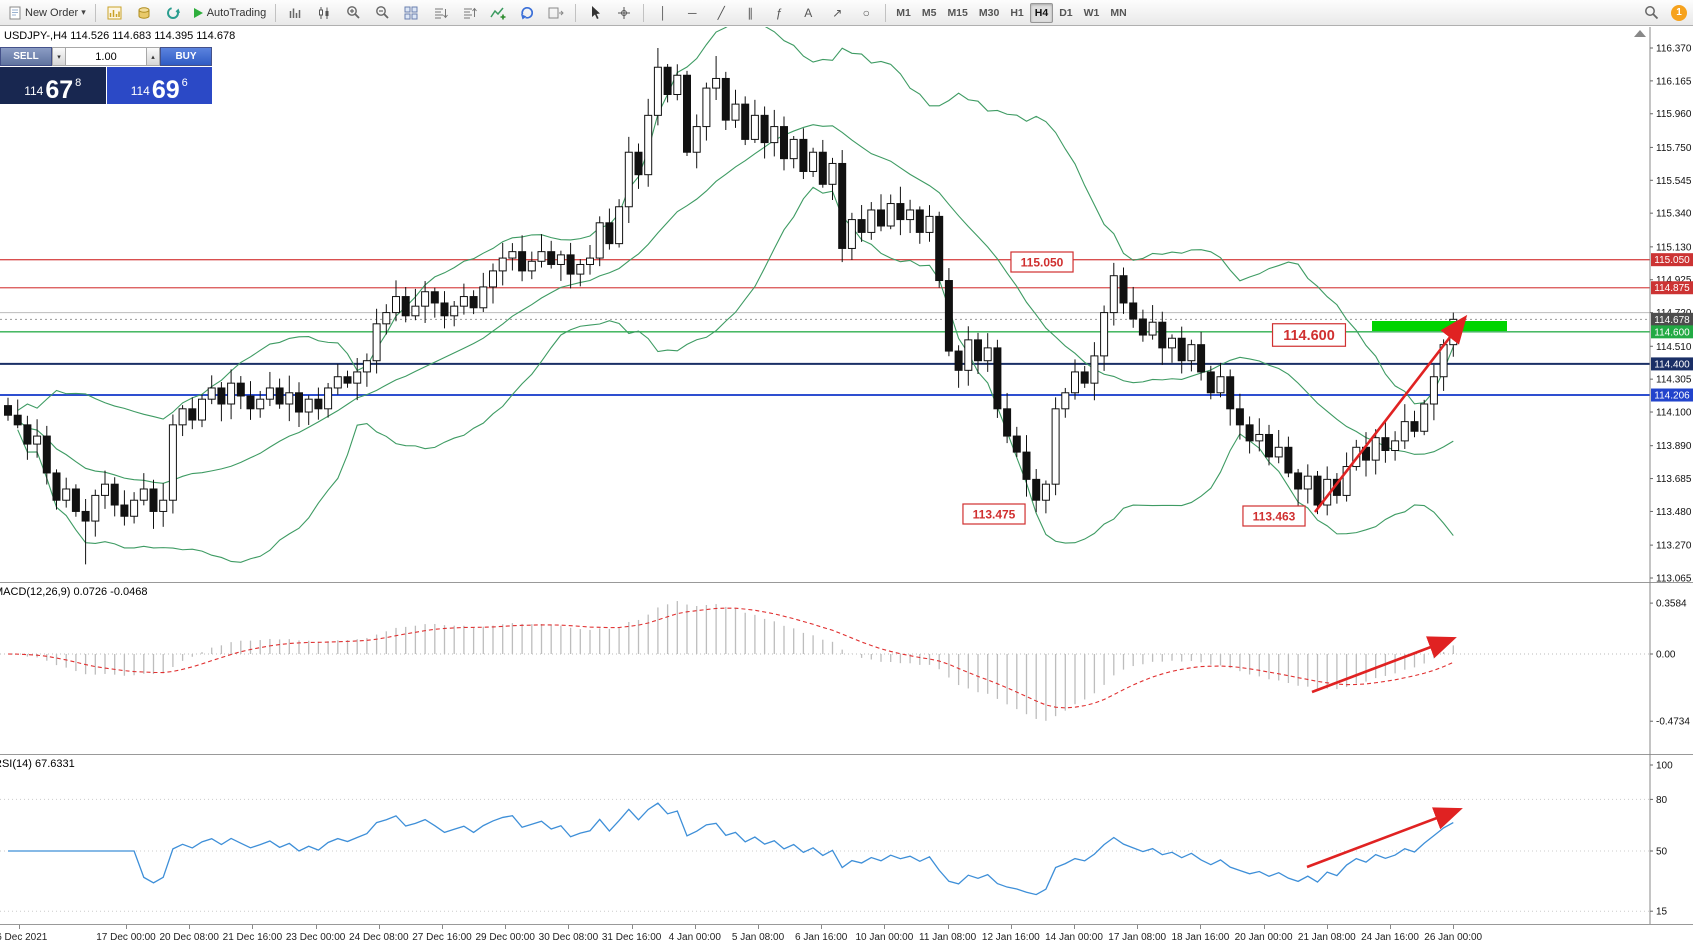 The width and height of the screenshot is (1693, 948). I want to click on auto-scroll-icon, so click(527, 12).